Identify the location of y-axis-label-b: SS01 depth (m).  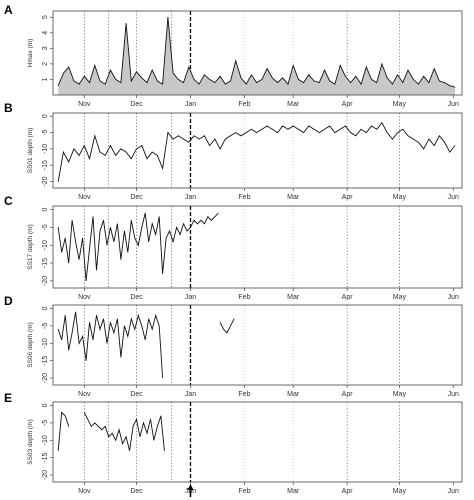
(30, 151).